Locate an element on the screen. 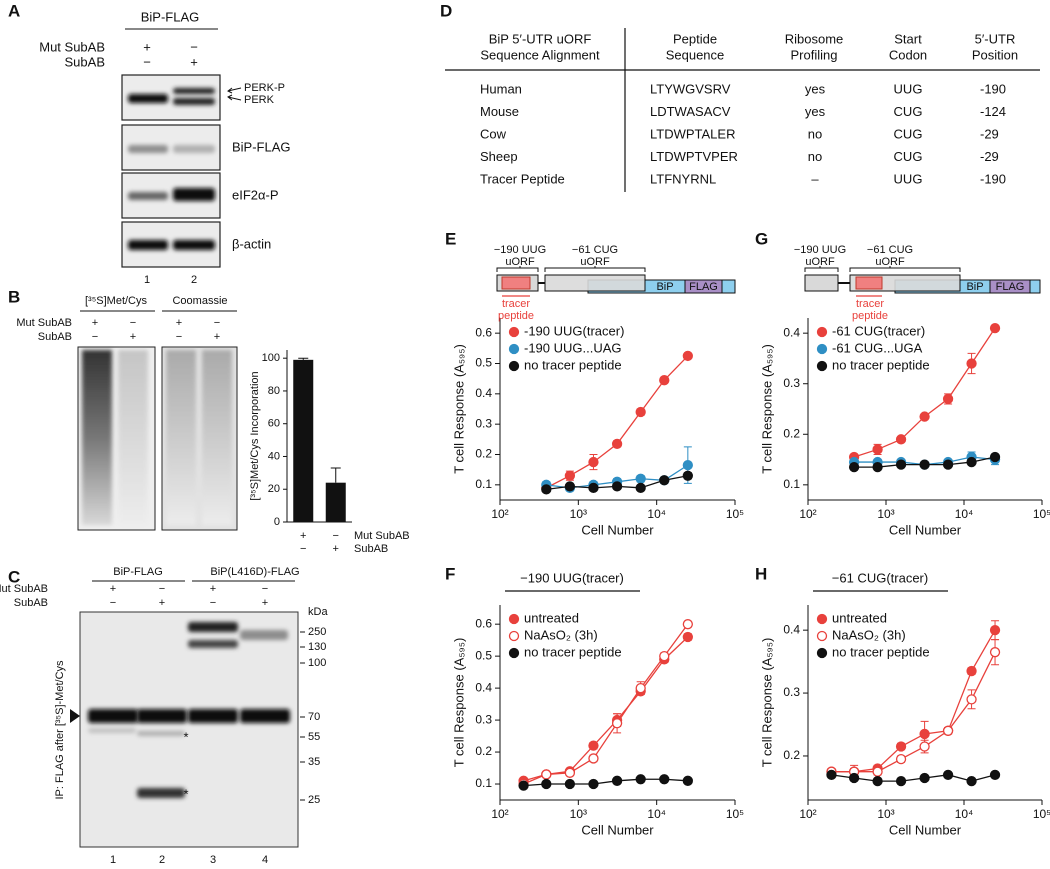  y-tick-label: 80 is located at coordinates (274, 391).